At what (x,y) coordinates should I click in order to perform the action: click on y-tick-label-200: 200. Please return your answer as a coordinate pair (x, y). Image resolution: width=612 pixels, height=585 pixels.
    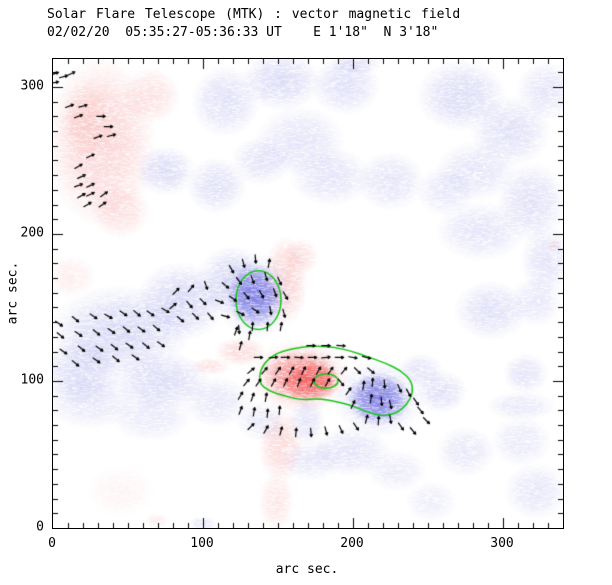
    Looking at the image, I should click on (32, 233).